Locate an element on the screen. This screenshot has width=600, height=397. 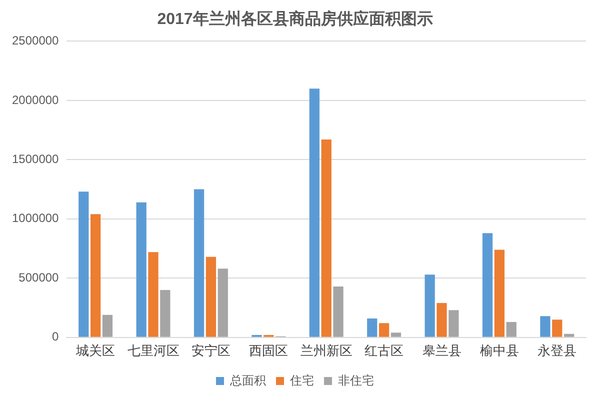
y-tick-label: 1000000 is located at coordinates (36, 218).